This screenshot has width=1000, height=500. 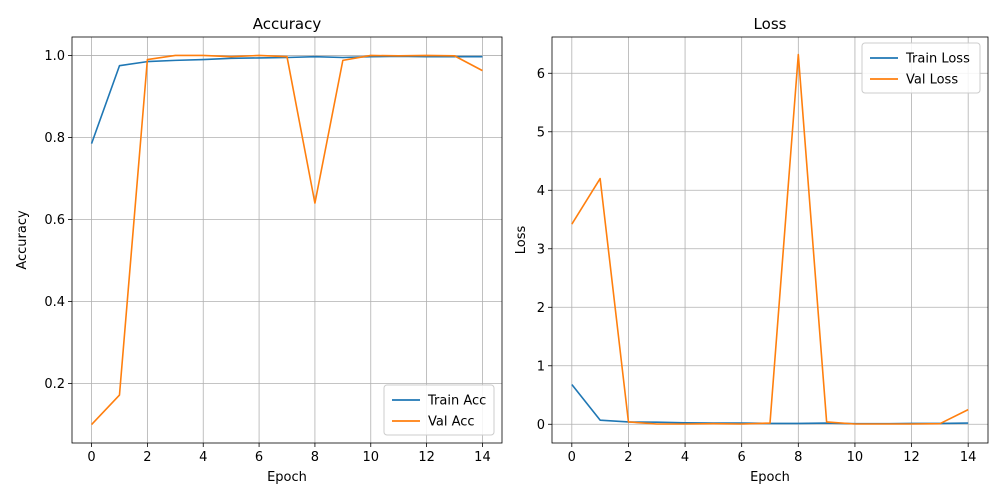 What do you see at coordinates (22, 240) in the screenshot?
I see `y-axis-label: Accuracy` at bounding box center [22, 240].